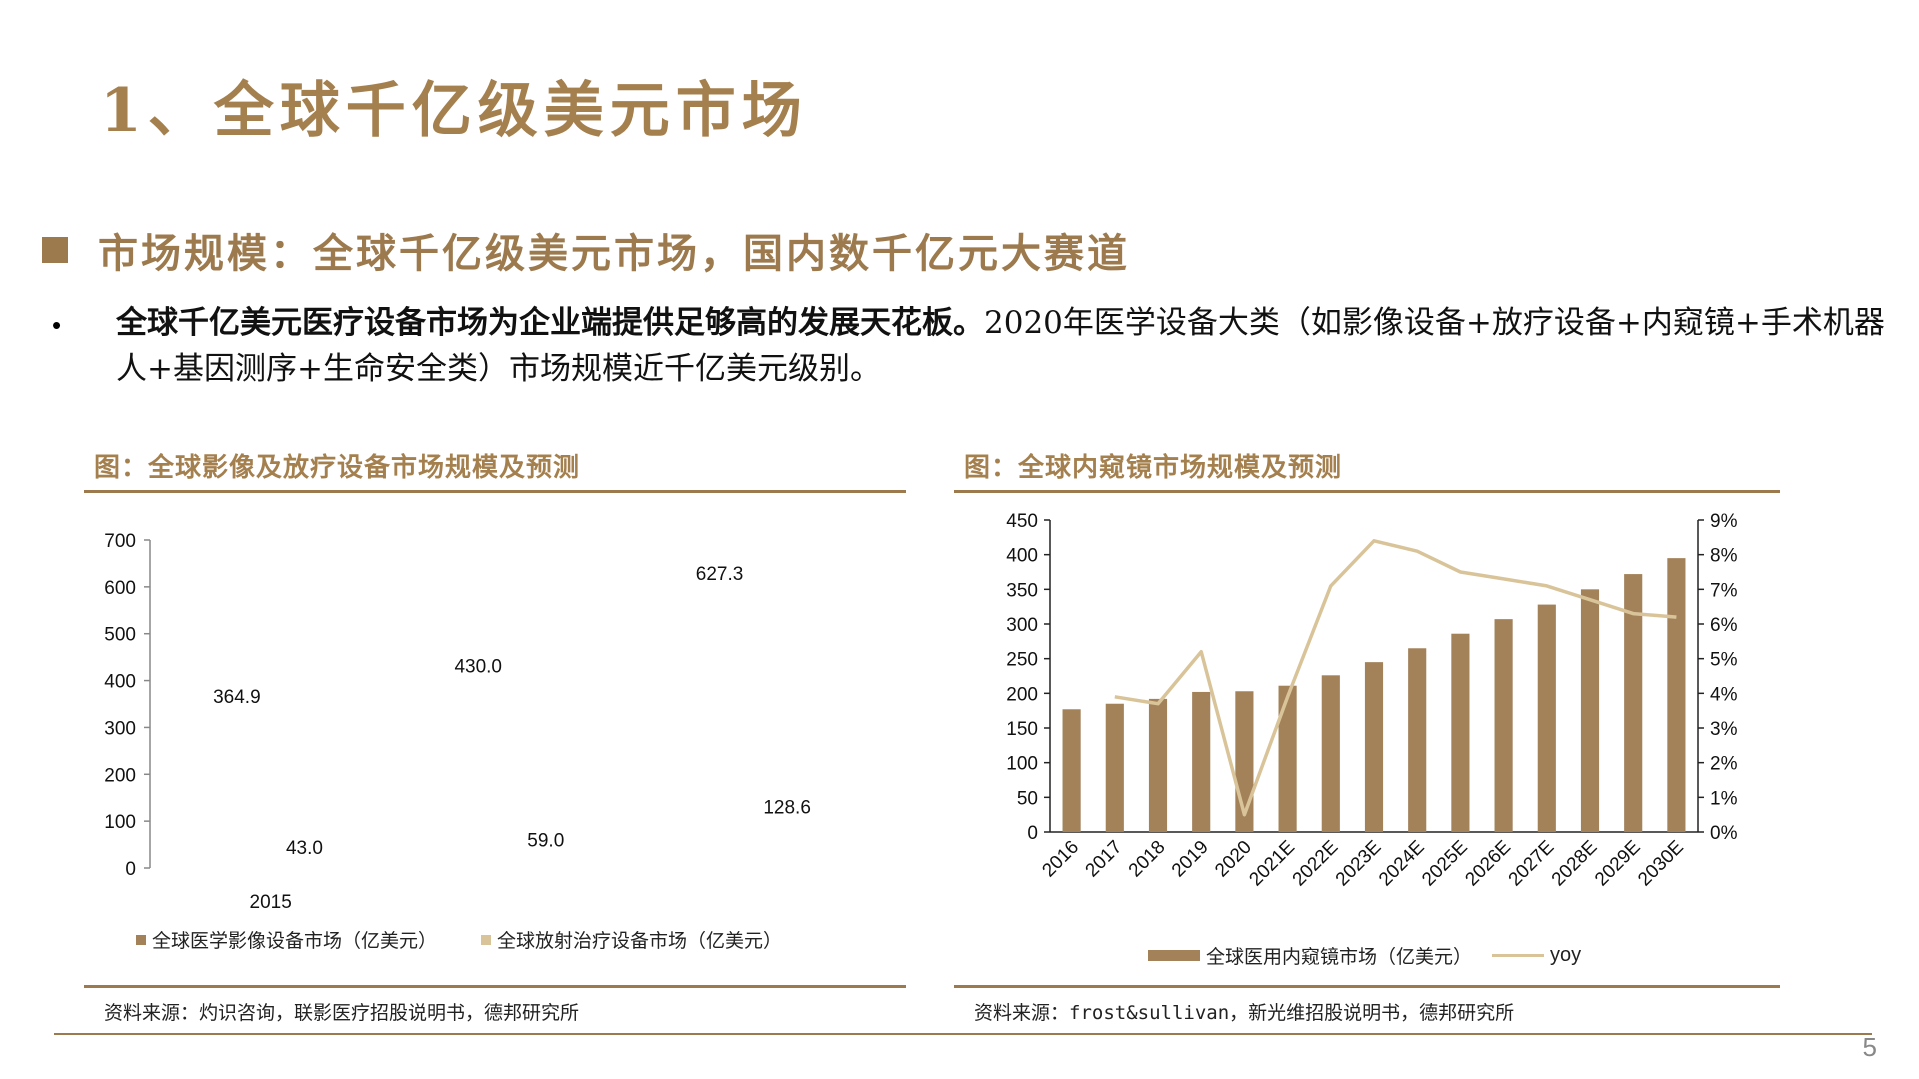  What do you see at coordinates (614, 253) in the screenshot?
I see `section-title: 市场规模：全球千亿级美元市场，国内数千亿元大赛道` at bounding box center [614, 253].